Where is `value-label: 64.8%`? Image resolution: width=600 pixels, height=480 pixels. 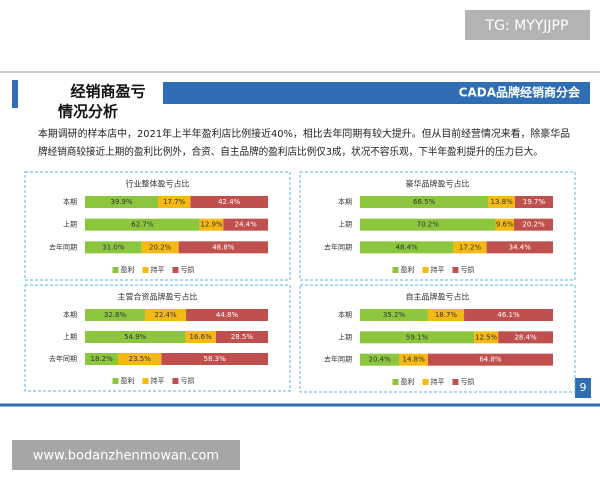 value-label: 64.8% is located at coordinates (490, 360).